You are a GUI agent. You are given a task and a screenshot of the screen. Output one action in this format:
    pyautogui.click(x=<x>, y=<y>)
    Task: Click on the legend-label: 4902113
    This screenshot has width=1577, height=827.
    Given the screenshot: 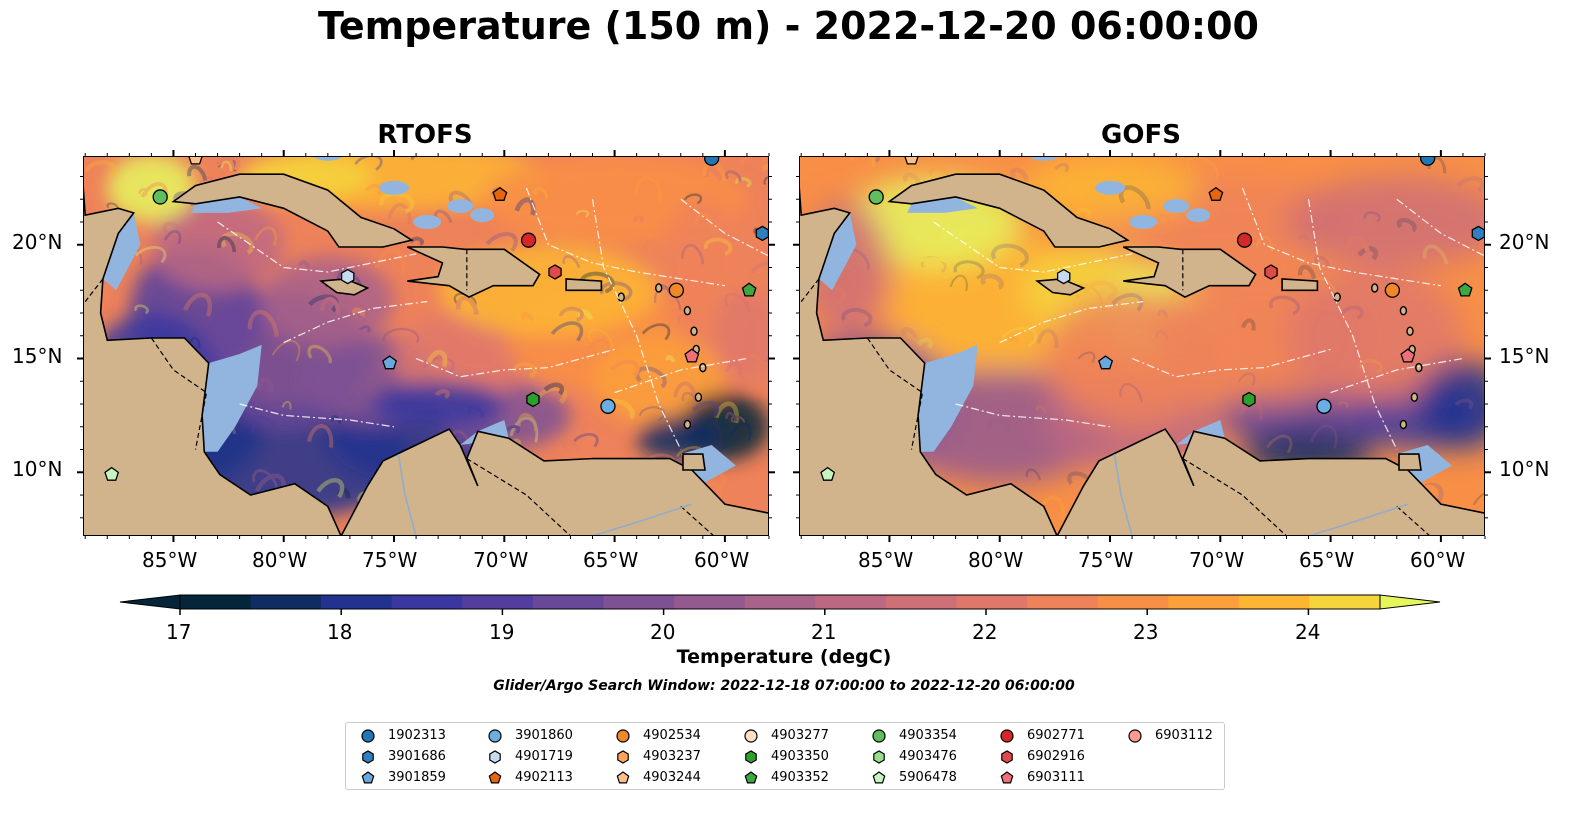 What is the action you would take?
    pyautogui.click(x=544, y=777)
    